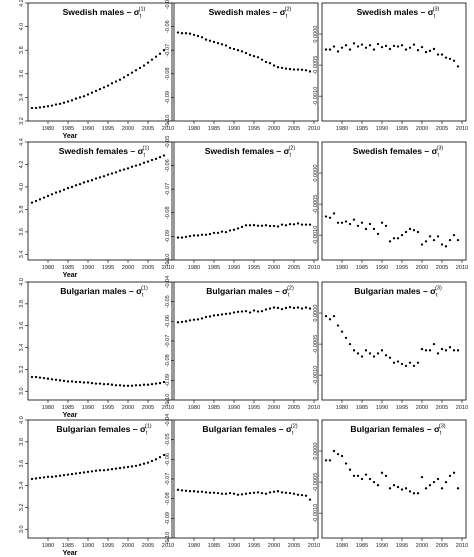 The height and width of the screenshot is (557, 474). Describe the element at coordinates (128, 268) in the screenshot. I see `x-tick-label: 2000` at that location.